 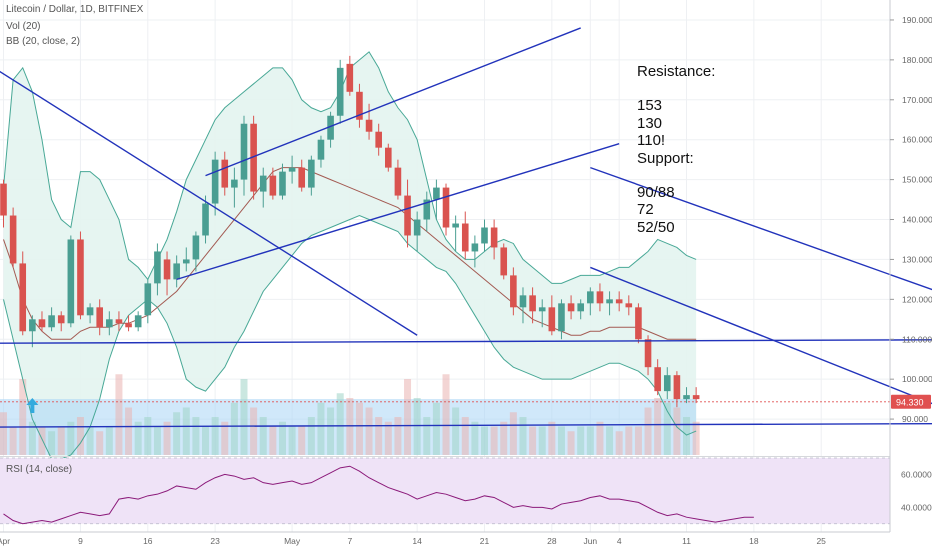 I want to click on up-arrow-head, so click(x=32, y=401).